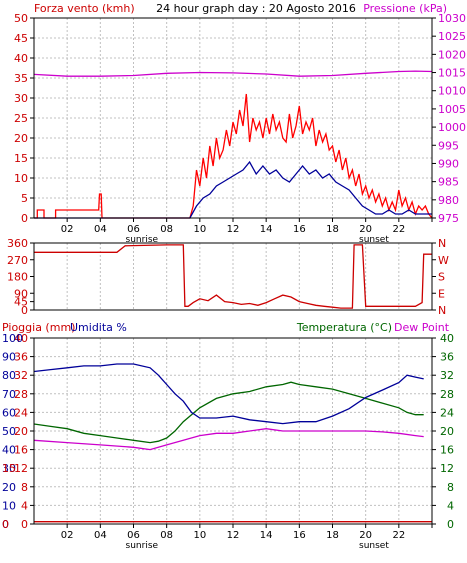 The height and width of the screenshot is (563, 467). I want to click on p3-y2tick-label-4: 4, so click(450, 505).